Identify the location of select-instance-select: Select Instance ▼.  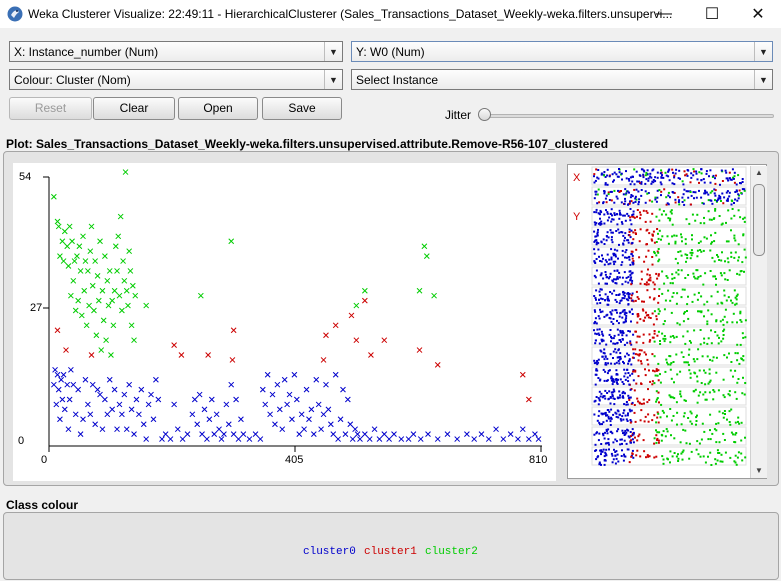
(562, 79).